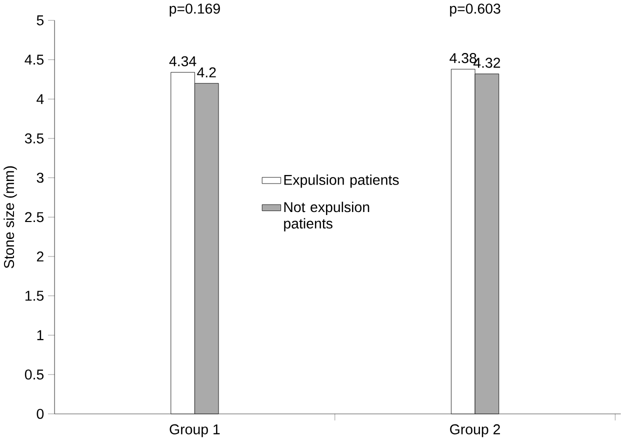 Image resolution: width=621 pixels, height=441 pixels. I want to click on y-tick-label: 0, so click(40, 413).